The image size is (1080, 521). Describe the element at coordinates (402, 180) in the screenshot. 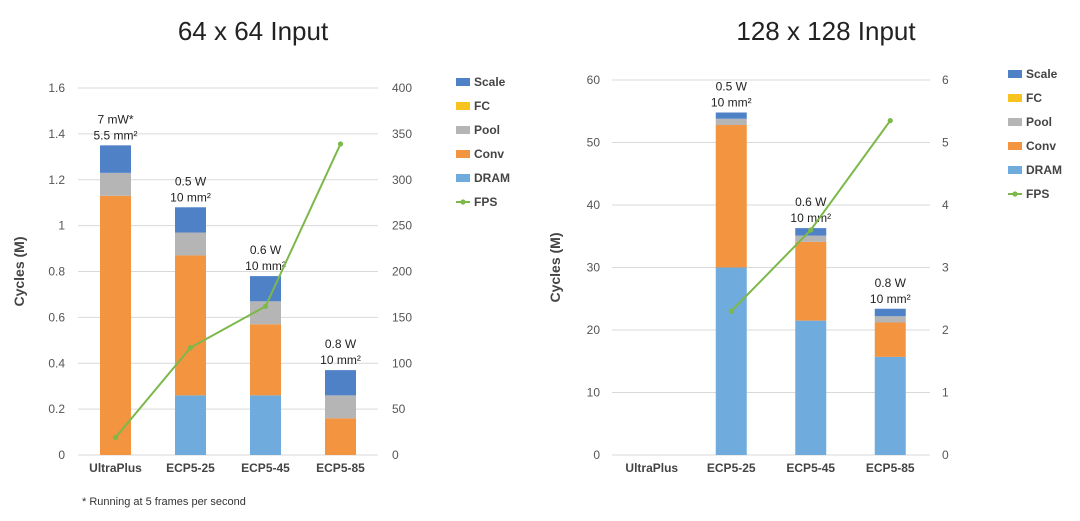

I see `y2-tick-label: 300` at that location.